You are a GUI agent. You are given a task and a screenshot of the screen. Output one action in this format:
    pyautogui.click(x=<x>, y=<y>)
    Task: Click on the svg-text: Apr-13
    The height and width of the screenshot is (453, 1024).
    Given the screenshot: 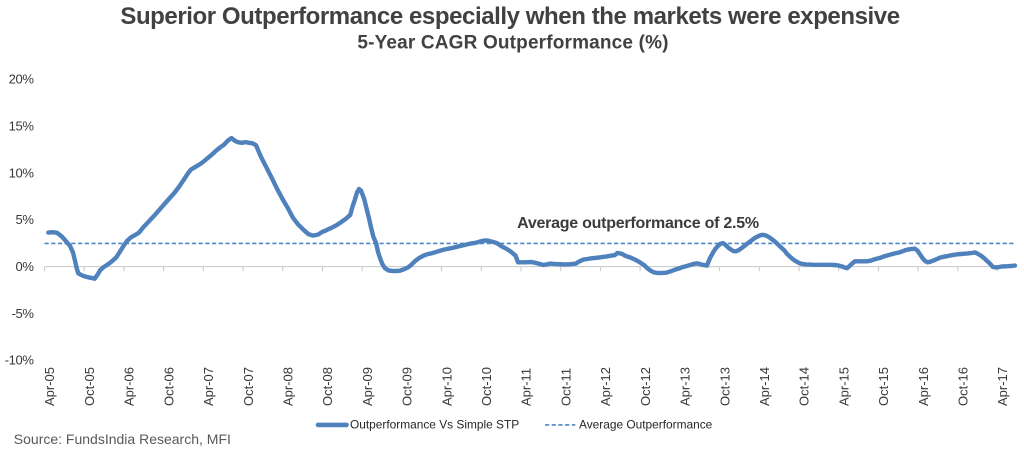 What is the action you would take?
    pyautogui.click(x=685, y=386)
    